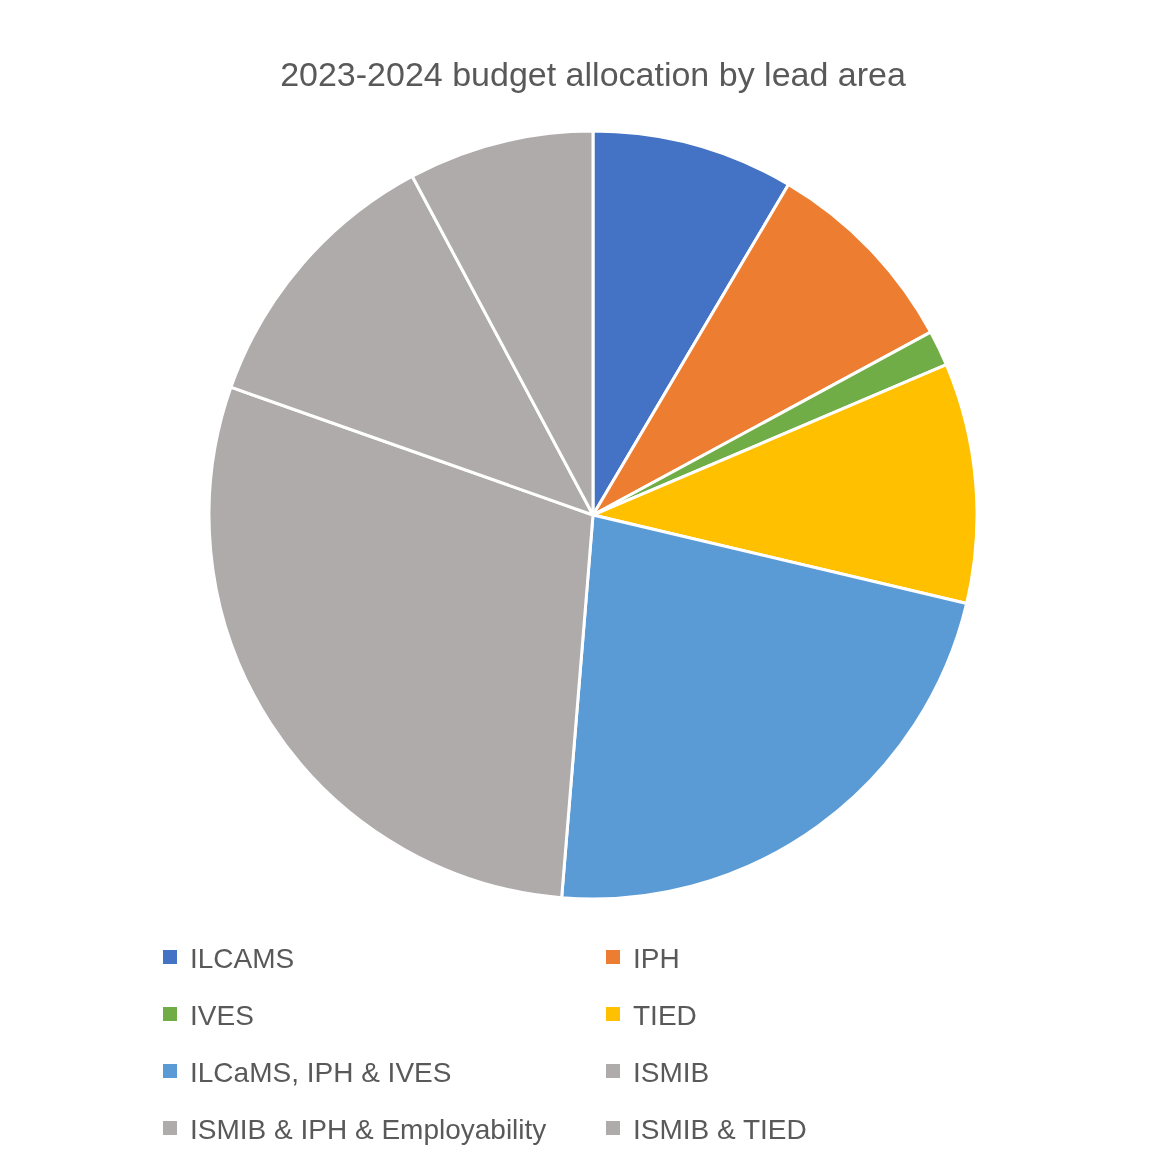 The height and width of the screenshot is (1167, 1154). I want to click on legend-label: ISMIB & IPH & Employability, so click(368, 1129).